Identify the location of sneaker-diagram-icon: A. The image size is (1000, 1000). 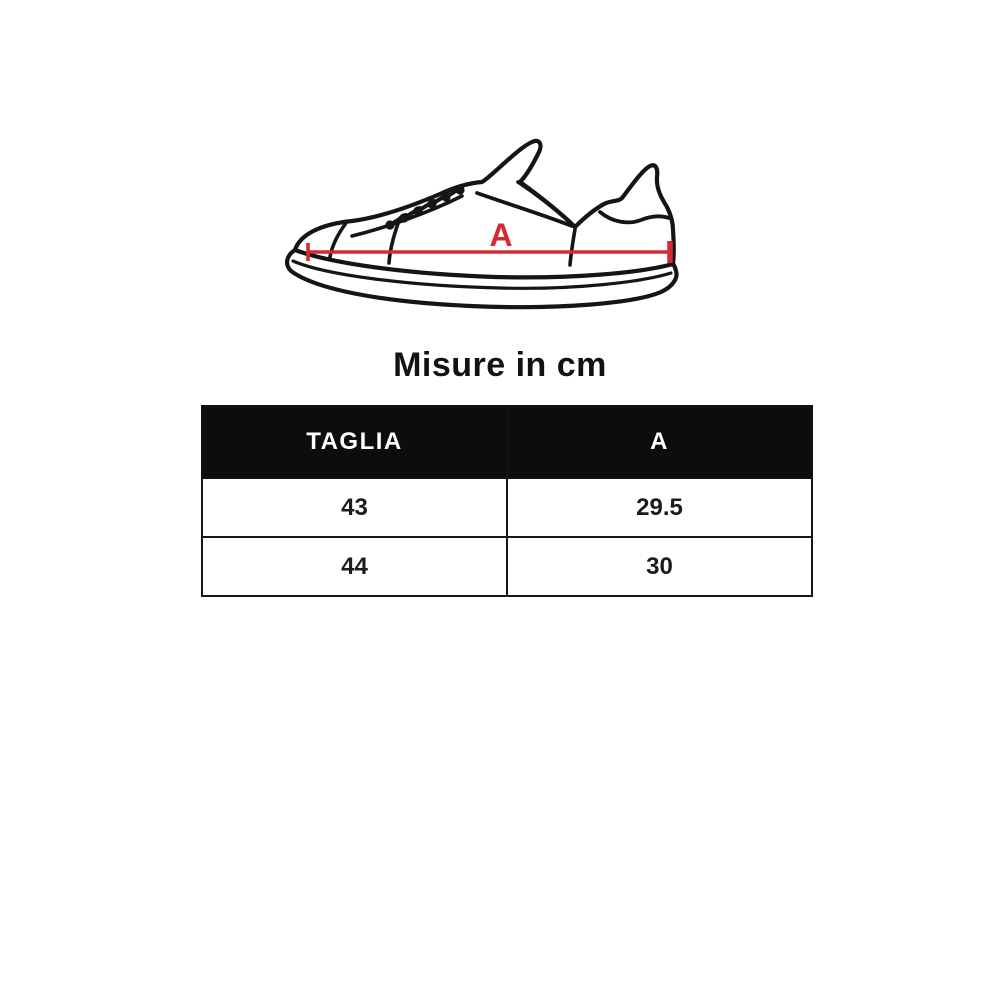
(481, 224).